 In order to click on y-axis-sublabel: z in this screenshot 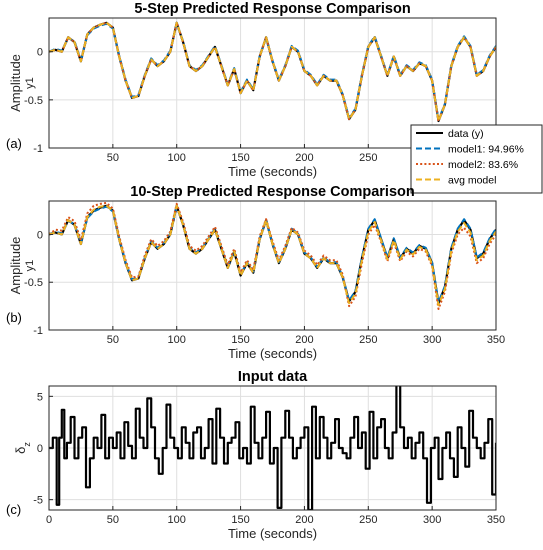, I will do `click(27, 444)`.